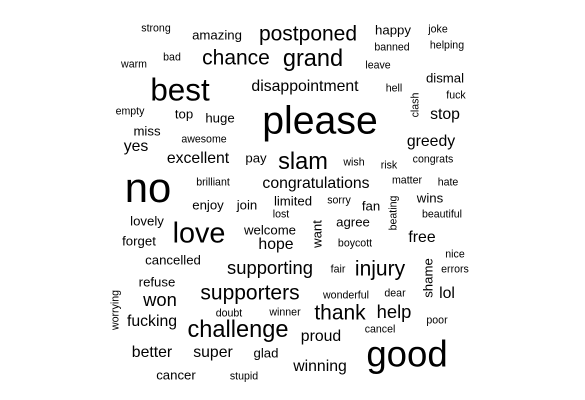 Image resolution: width=585 pixels, height=400 pixels. I want to click on word-fucking: fucking, so click(152, 322).